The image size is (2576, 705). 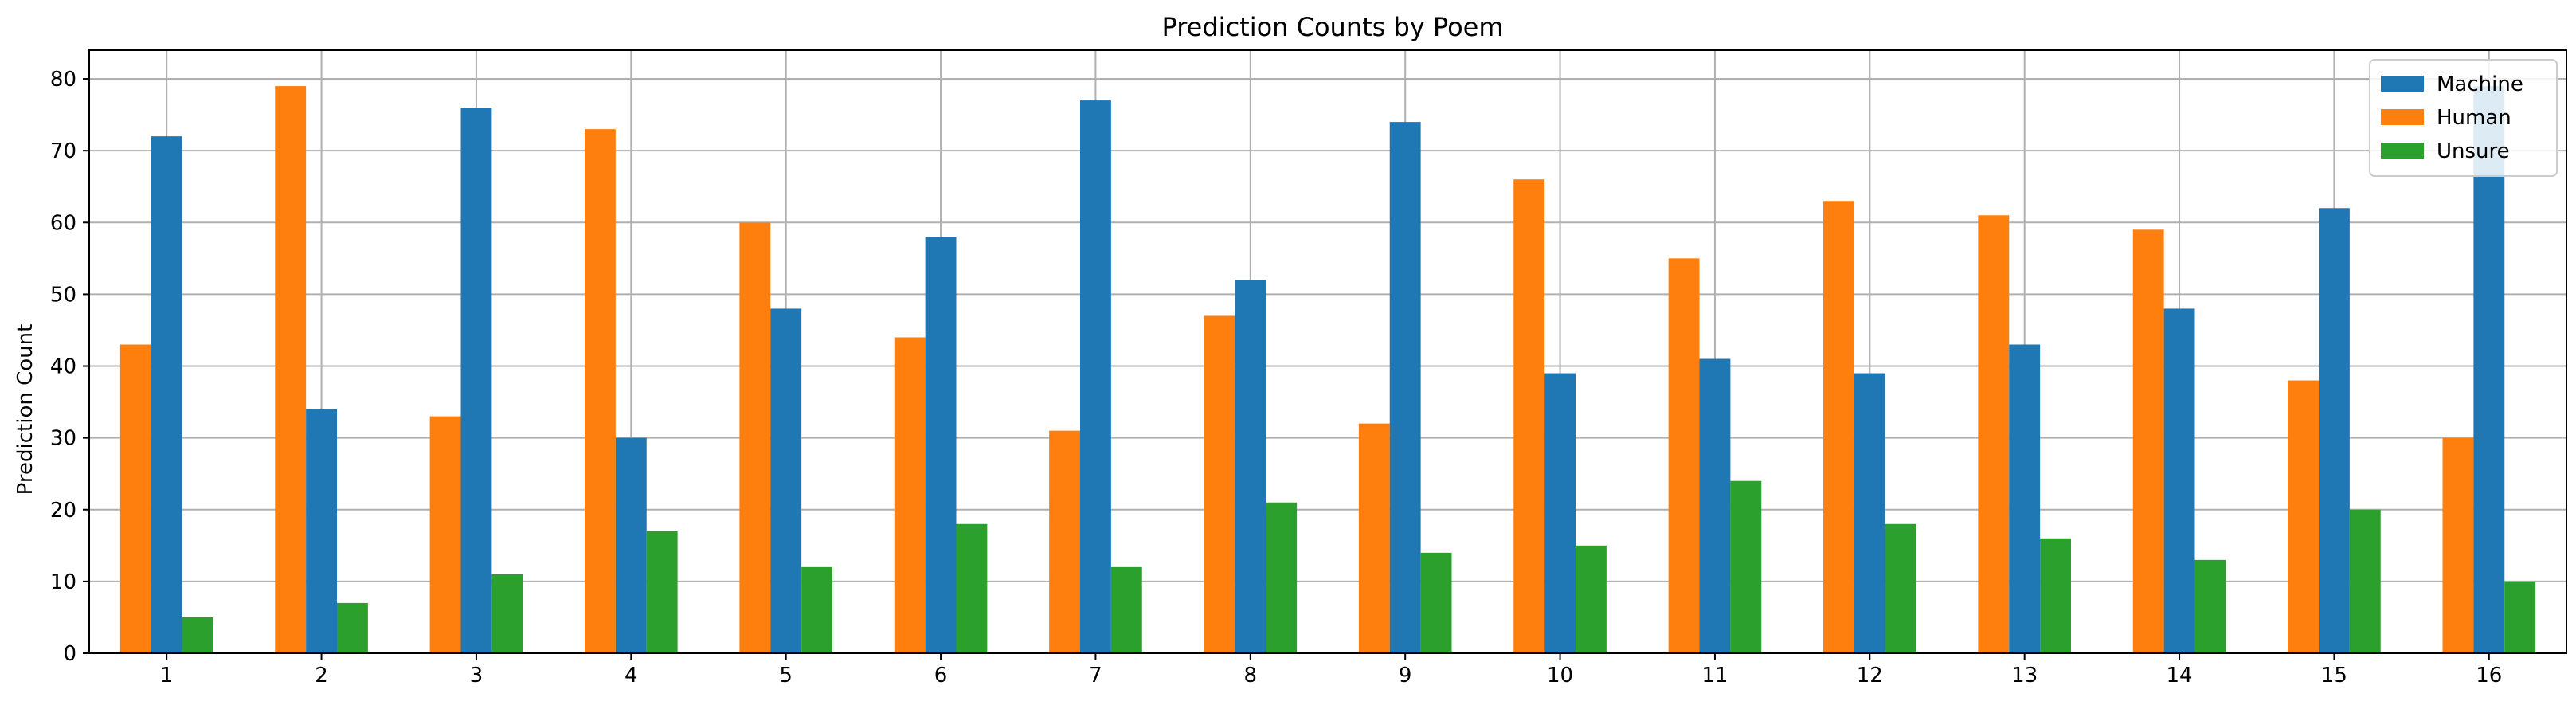 What do you see at coordinates (63, 80) in the screenshot?
I see `y-tick-label: 80` at bounding box center [63, 80].